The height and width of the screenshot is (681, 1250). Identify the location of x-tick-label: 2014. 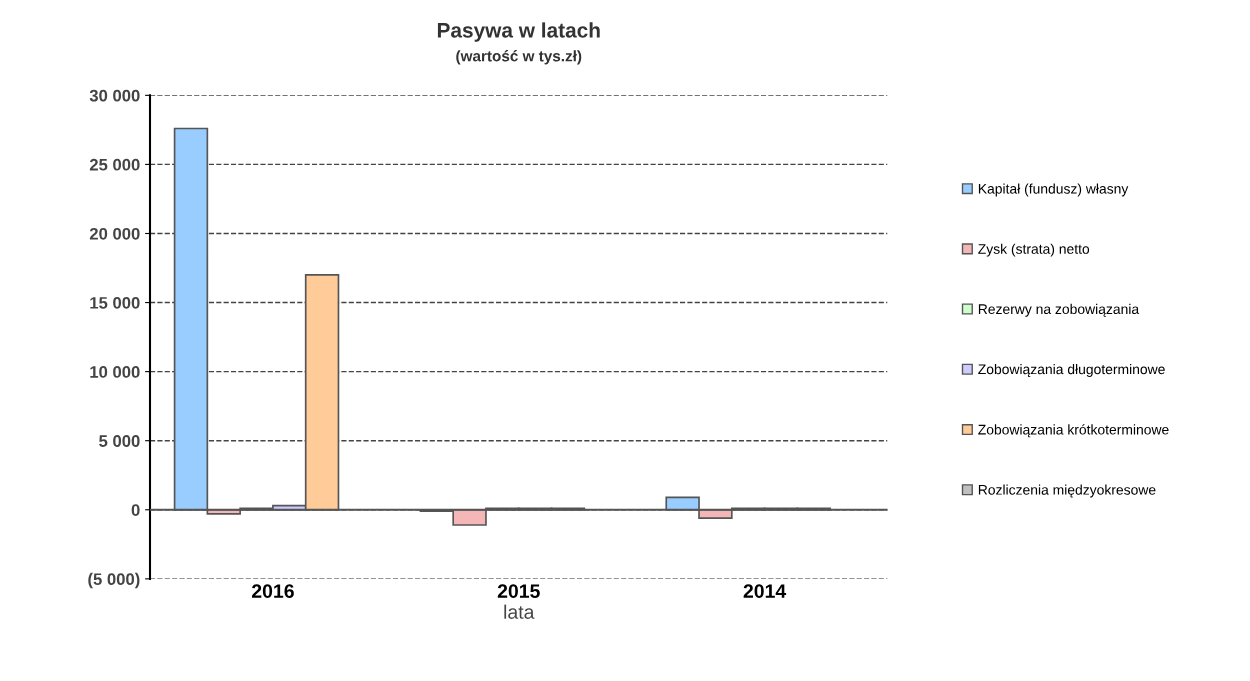
(765, 591).